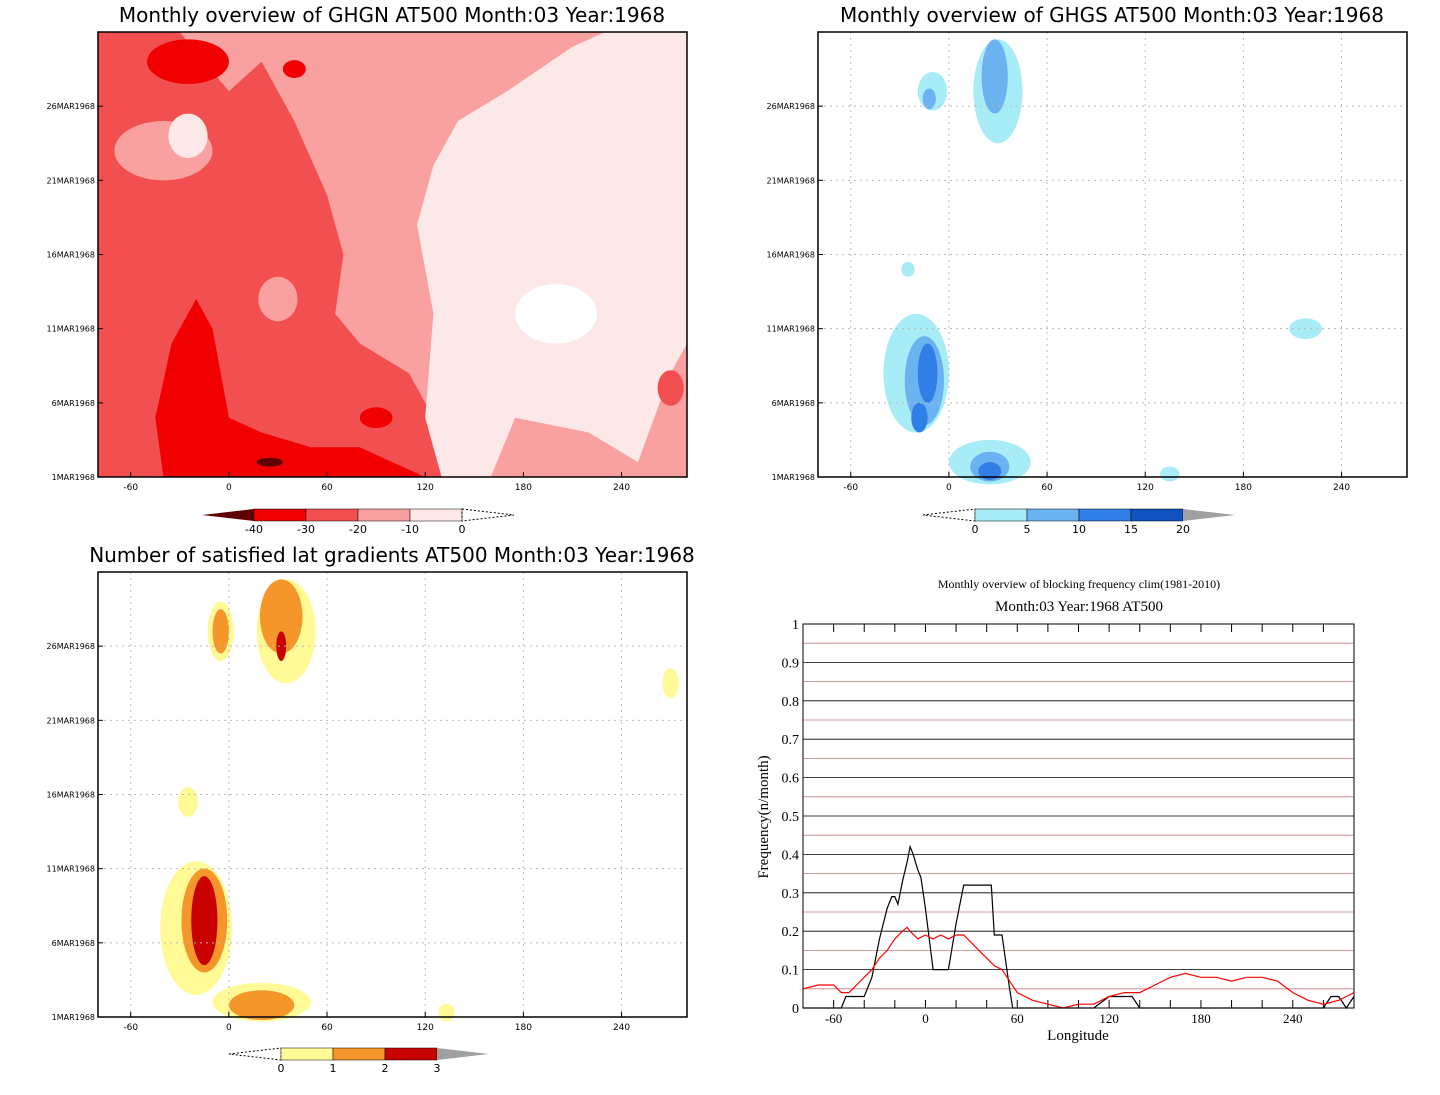 This screenshot has width=1440, height=1095. What do you see at coordinates (791, 971) in the screenshot?
I see `freq-y-tick-label: 0.1` at bounding box center [791, 971].